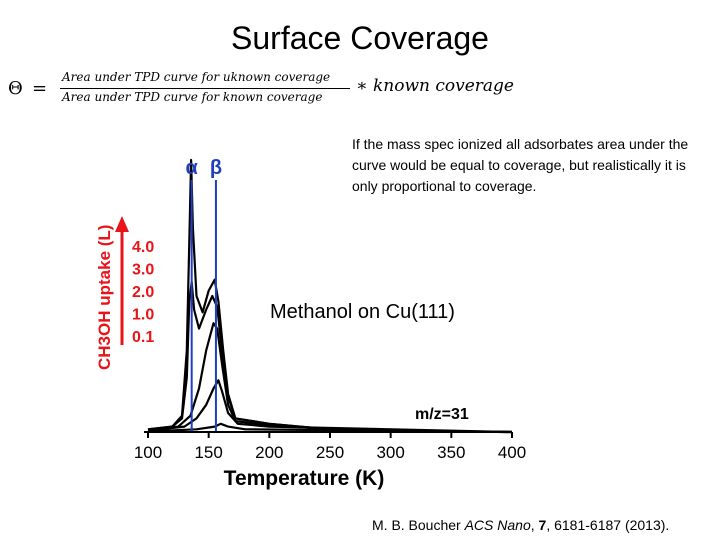  What do you see at coordinates (269, 452) in the screenshot?
I see `x-tick-label: 200` at bounding box center [269, 452].